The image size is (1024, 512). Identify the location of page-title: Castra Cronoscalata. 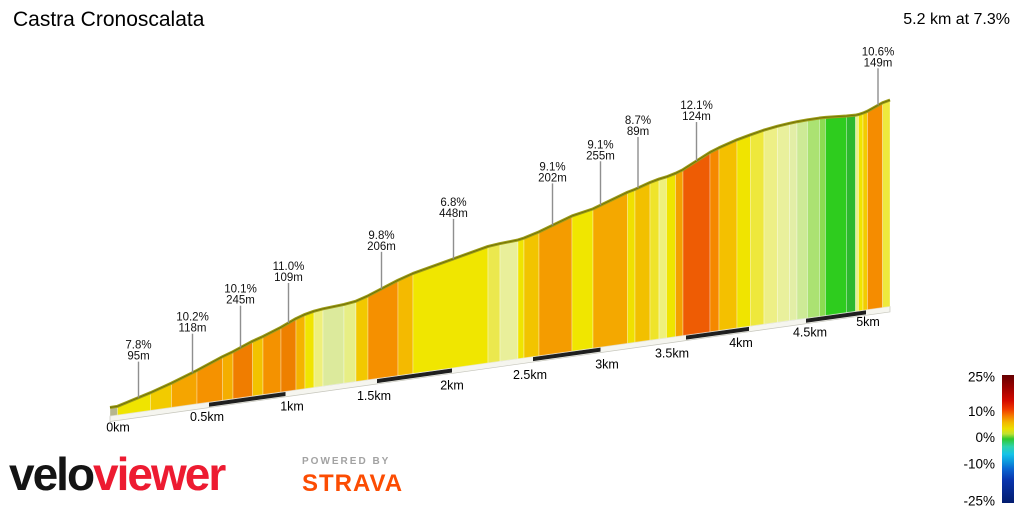
(109, 19).